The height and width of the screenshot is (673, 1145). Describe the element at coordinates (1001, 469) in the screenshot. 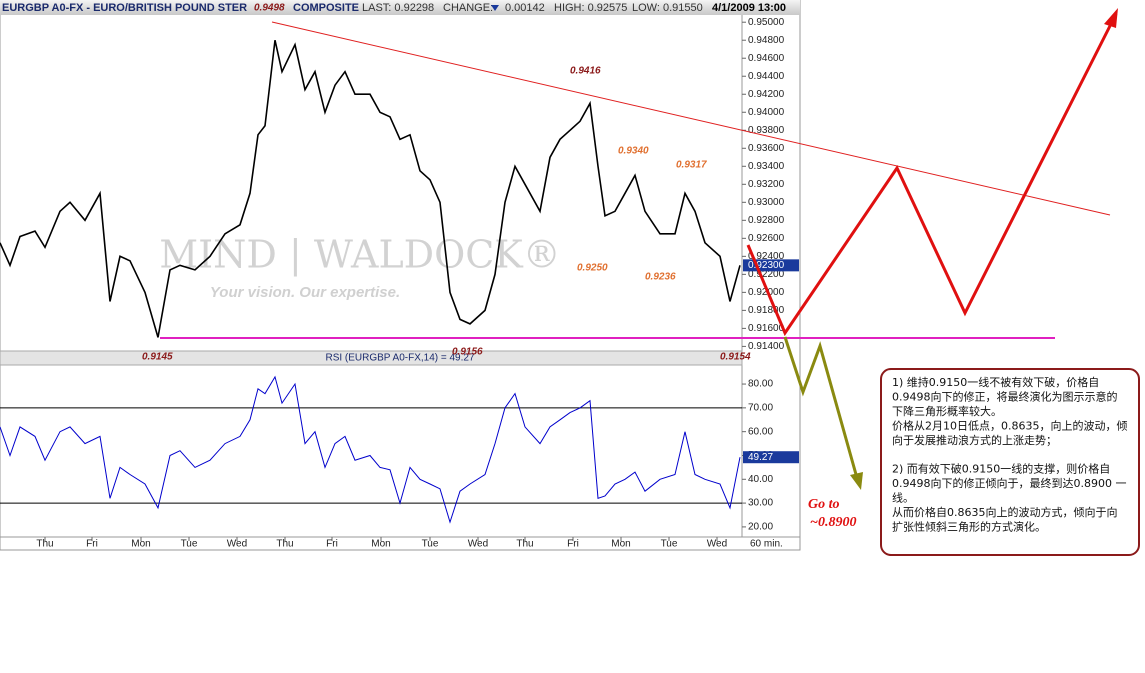

I see `commentary-line: 2) 而有效下破0.9150一线的支撑，则价格自` at that location.